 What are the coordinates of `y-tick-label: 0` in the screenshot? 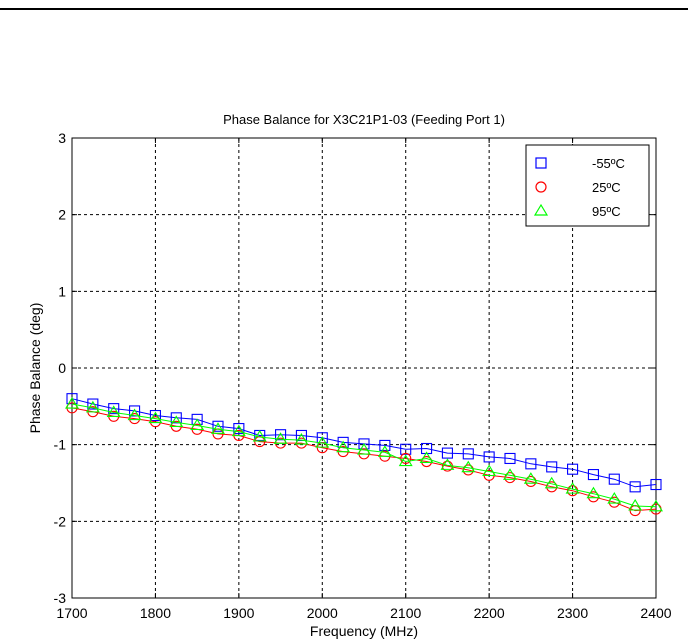 It's located at (62, 368).